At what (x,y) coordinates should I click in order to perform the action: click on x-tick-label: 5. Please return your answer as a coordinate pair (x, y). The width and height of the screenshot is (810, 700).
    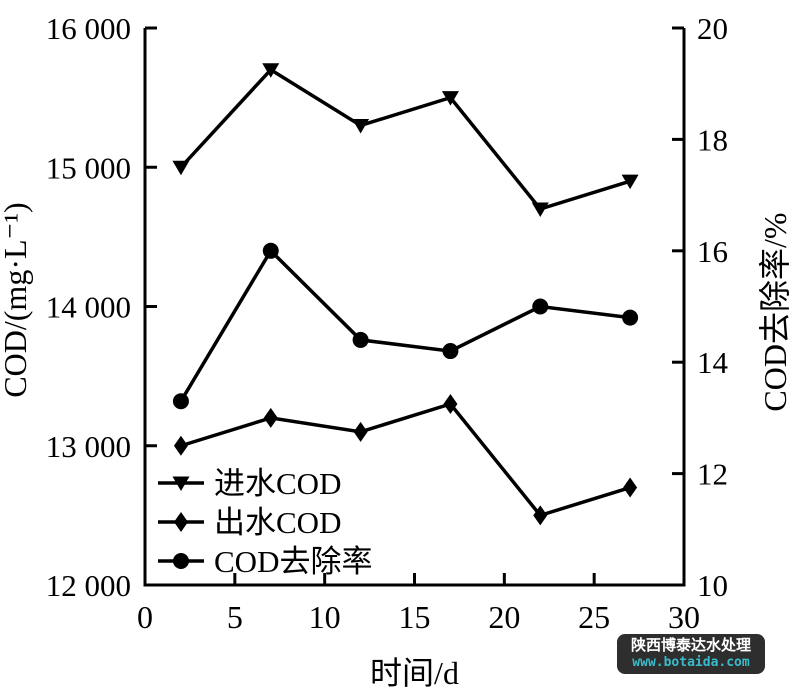
    Looking at the image, I should click on (235, 617).